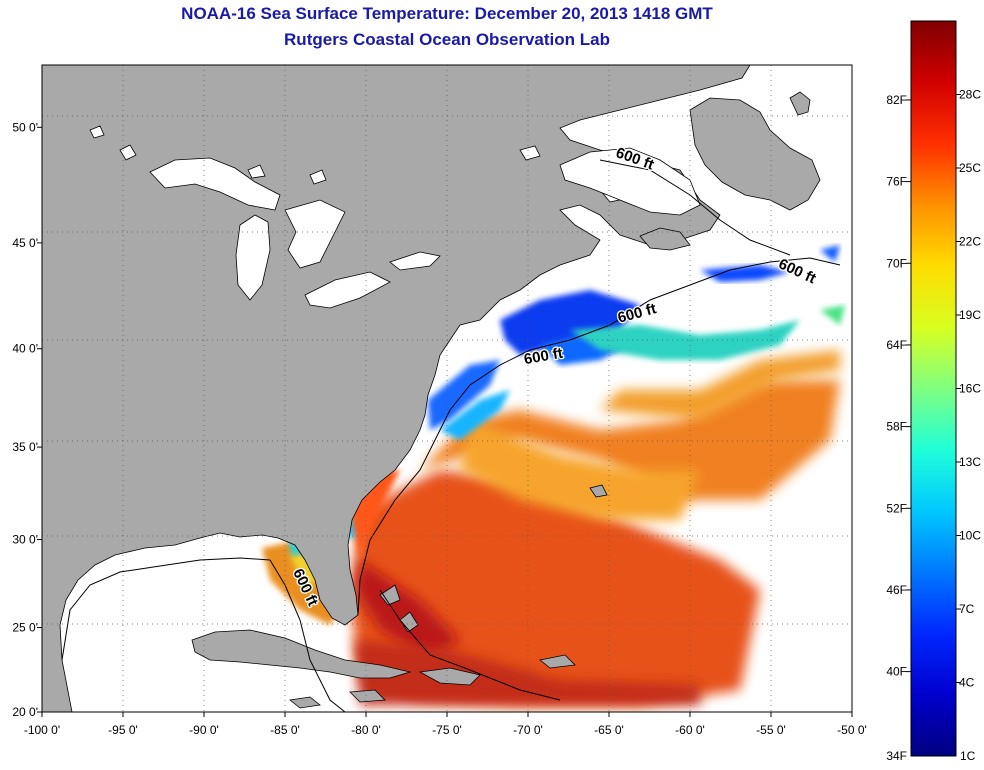 This screenshot has width=984, height=770. I want to click on lon-tick-label: -85 0', so click(285, 730).